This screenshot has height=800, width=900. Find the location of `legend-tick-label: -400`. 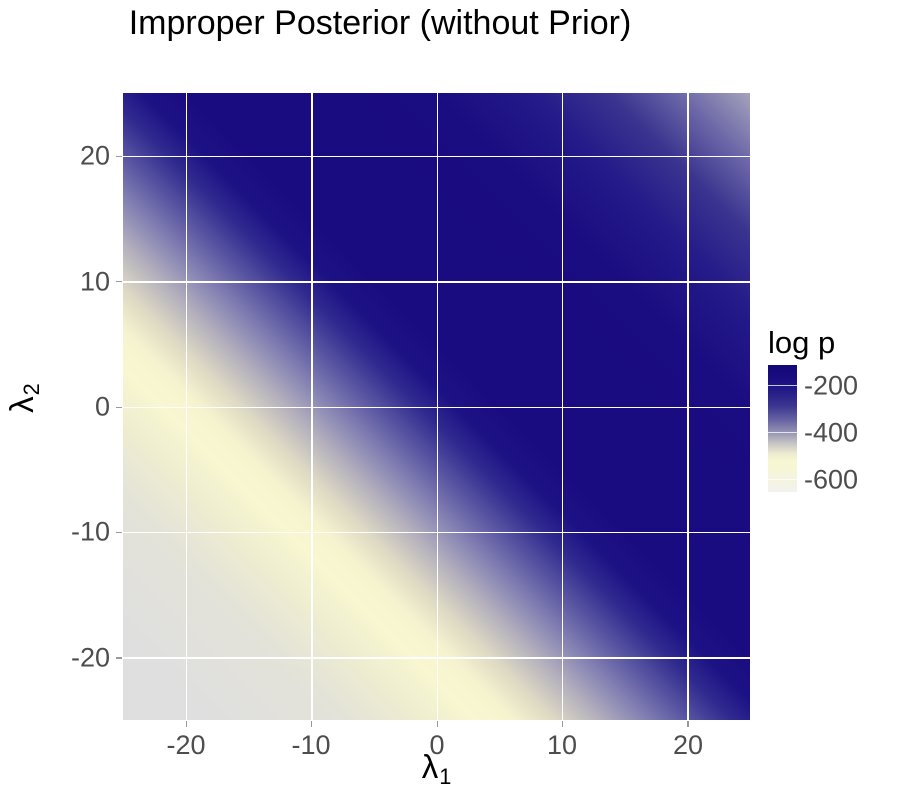

legend-tick-label: -400 is located at coordinates (831, 432).